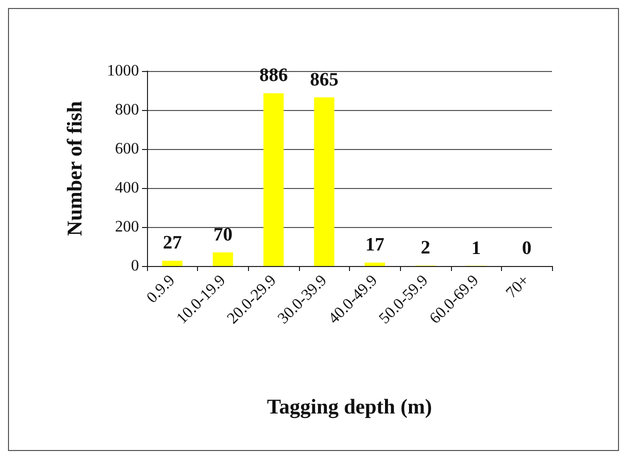 This screenshot has width=627, height=459. Describe the element at coordinates (324, 79) in the screenshot. I see `data-label: 865` at that location.